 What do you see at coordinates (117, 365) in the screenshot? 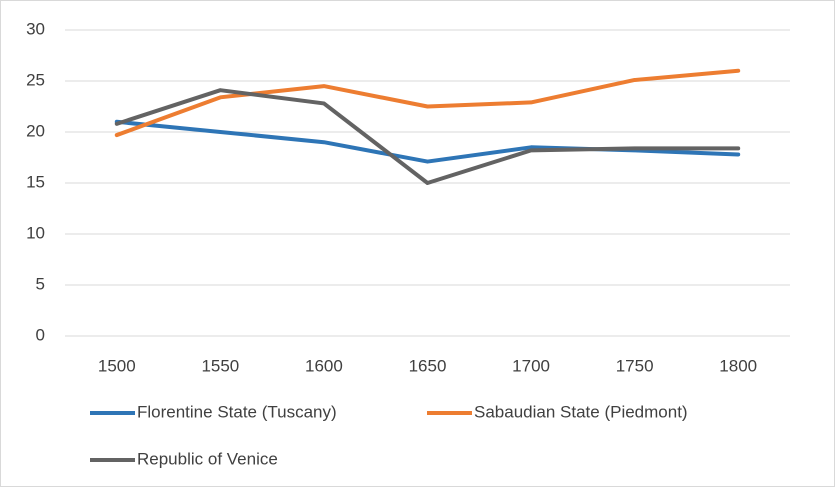
I see `x-tick-label: 1500` at bounding box center [117, 365].